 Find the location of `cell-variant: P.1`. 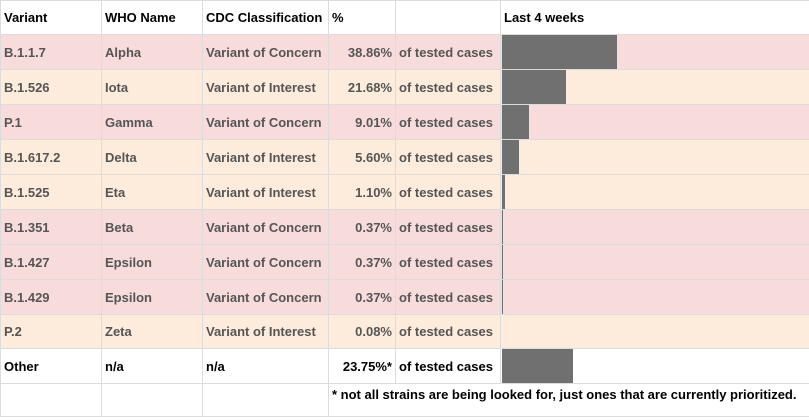

cell-variant: P.1 is located at coordinates (51, 122).